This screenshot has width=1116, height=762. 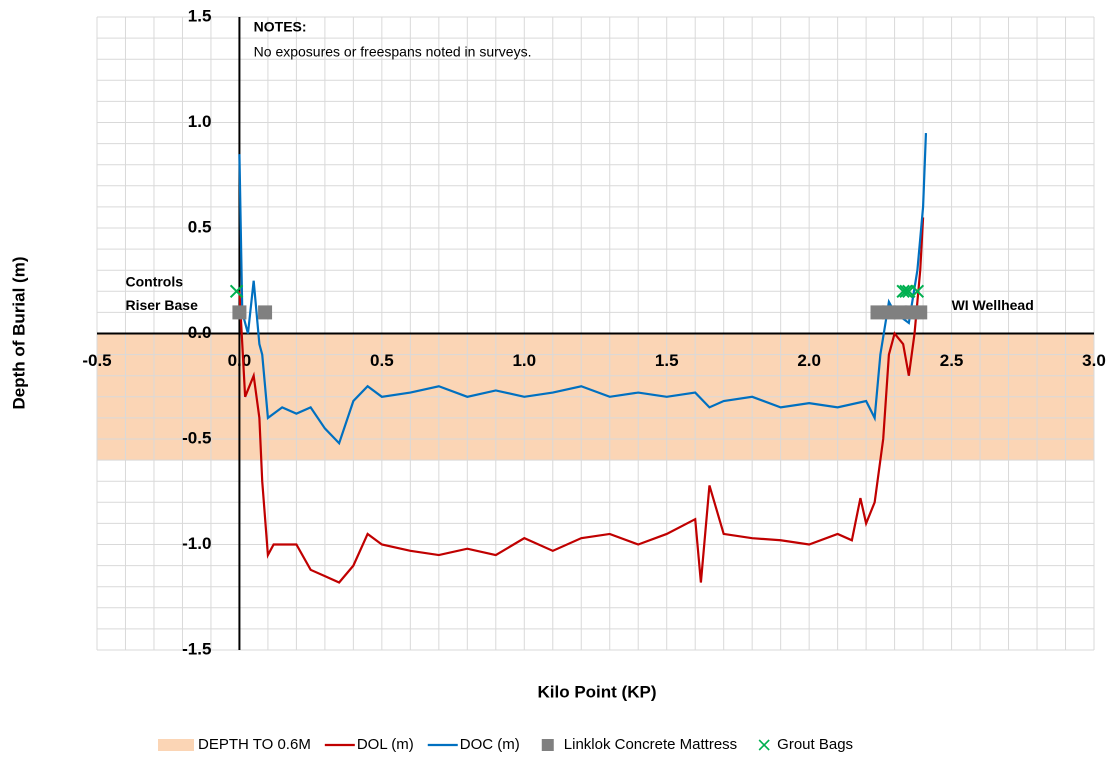 What do you see at coordinates (815, 744) in the screenshot?
I see `legend-label: Grout Bags` at bounding box center [815, 744].